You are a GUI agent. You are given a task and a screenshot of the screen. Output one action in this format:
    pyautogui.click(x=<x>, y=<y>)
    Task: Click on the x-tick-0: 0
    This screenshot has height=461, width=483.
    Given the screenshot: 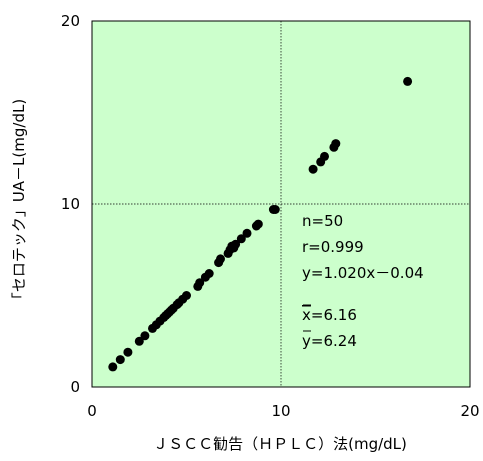 What is the action you would take?
    pyautogui.click(x=92, y=411)
    